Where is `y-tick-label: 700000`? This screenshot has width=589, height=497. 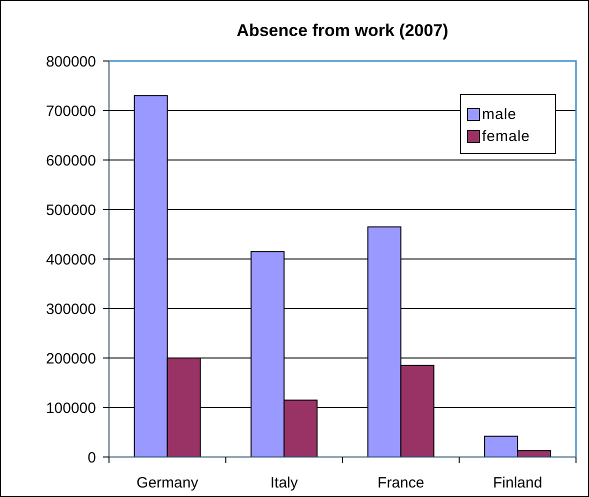
y-tick-label: 700000 is located at coordinates (71, 111).